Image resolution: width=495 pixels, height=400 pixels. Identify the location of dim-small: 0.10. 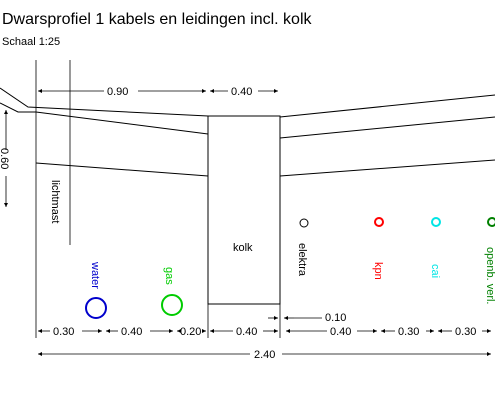
(335, 318).